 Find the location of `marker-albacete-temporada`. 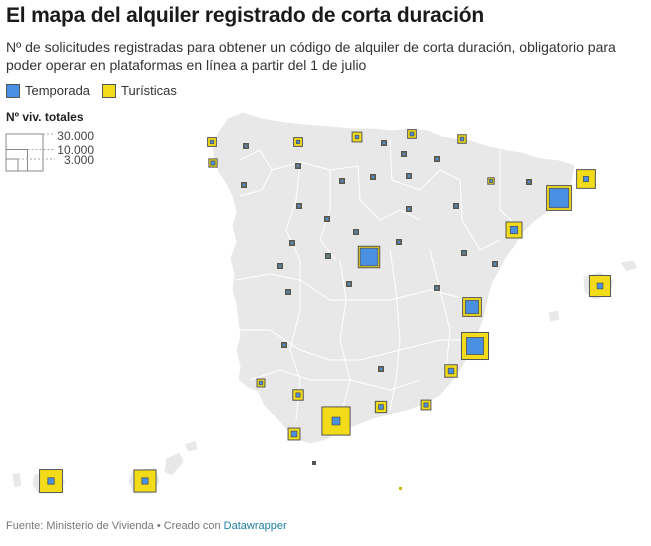

marker-albacete-temporada is located at coordinates (437, 288).